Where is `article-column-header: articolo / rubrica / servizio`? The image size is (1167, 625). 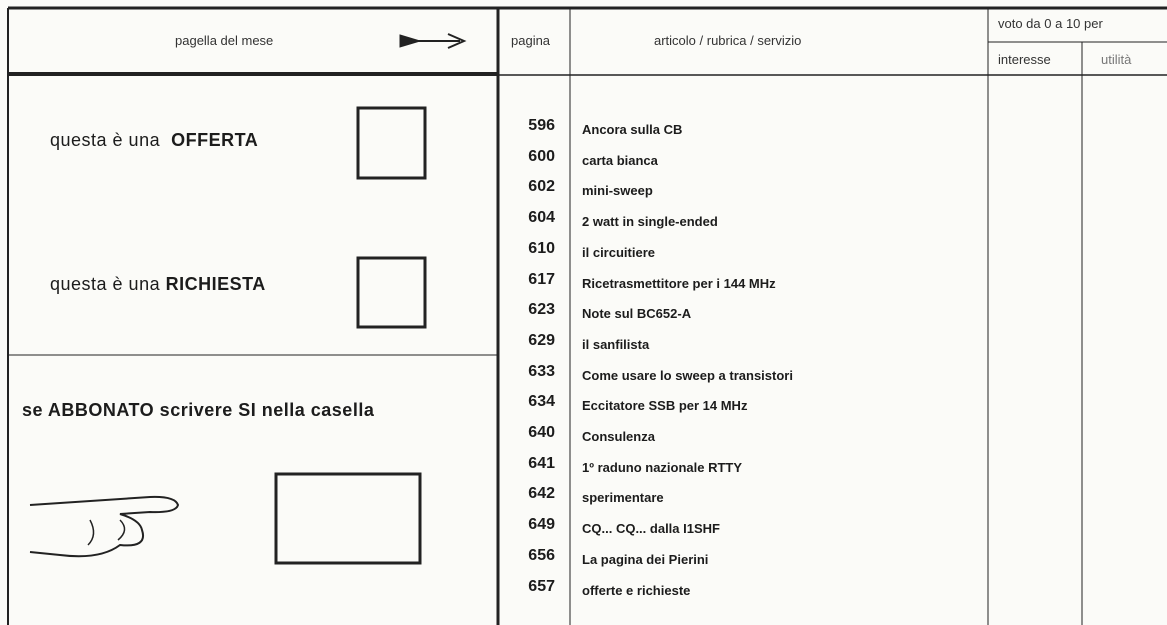
article-column-header: articolo / rubrica / servizio is located at coordinates (728, 40).